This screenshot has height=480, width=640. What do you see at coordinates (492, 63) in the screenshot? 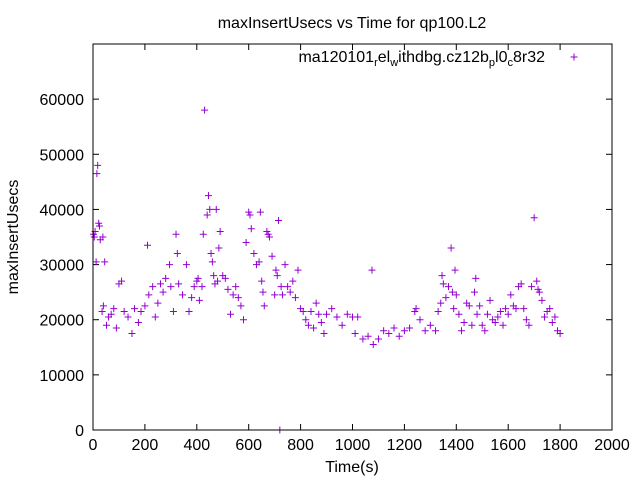
I see `legend-label-subscript: p` at bounding box center [492, 63].